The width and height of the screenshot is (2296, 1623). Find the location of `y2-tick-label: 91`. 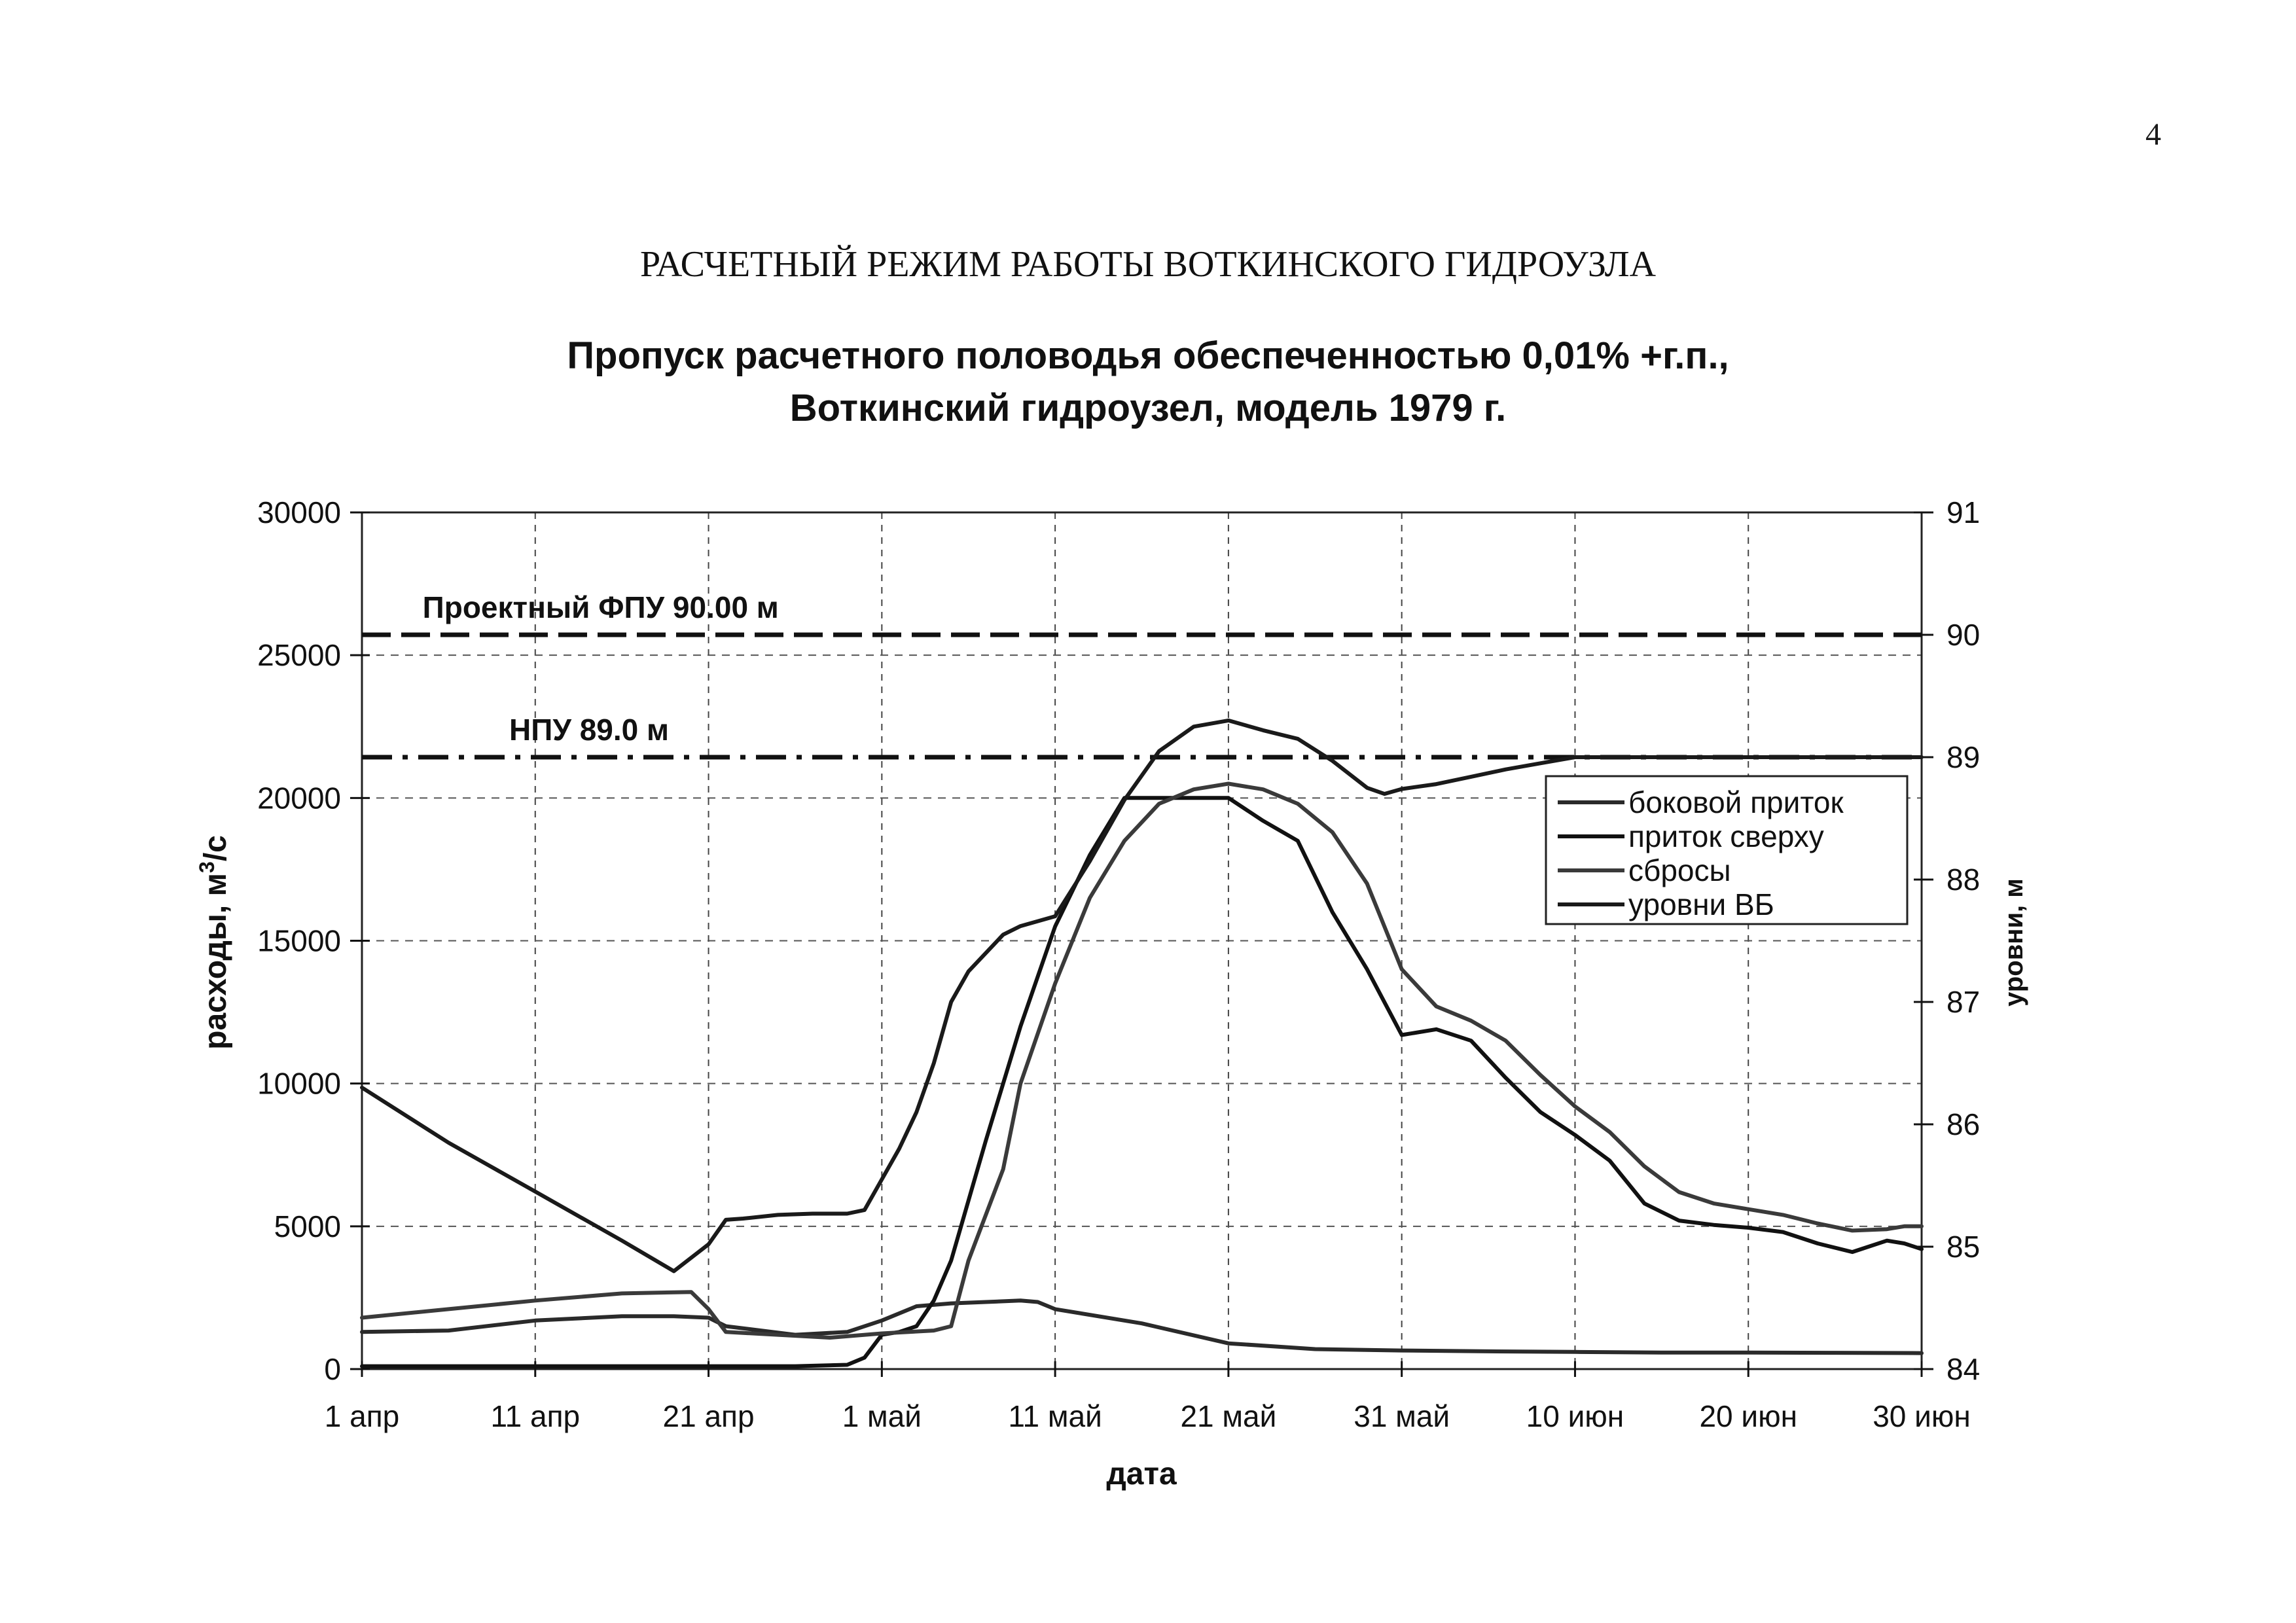

y2-tick-label: 91 is located at coordinates (1963, 512).